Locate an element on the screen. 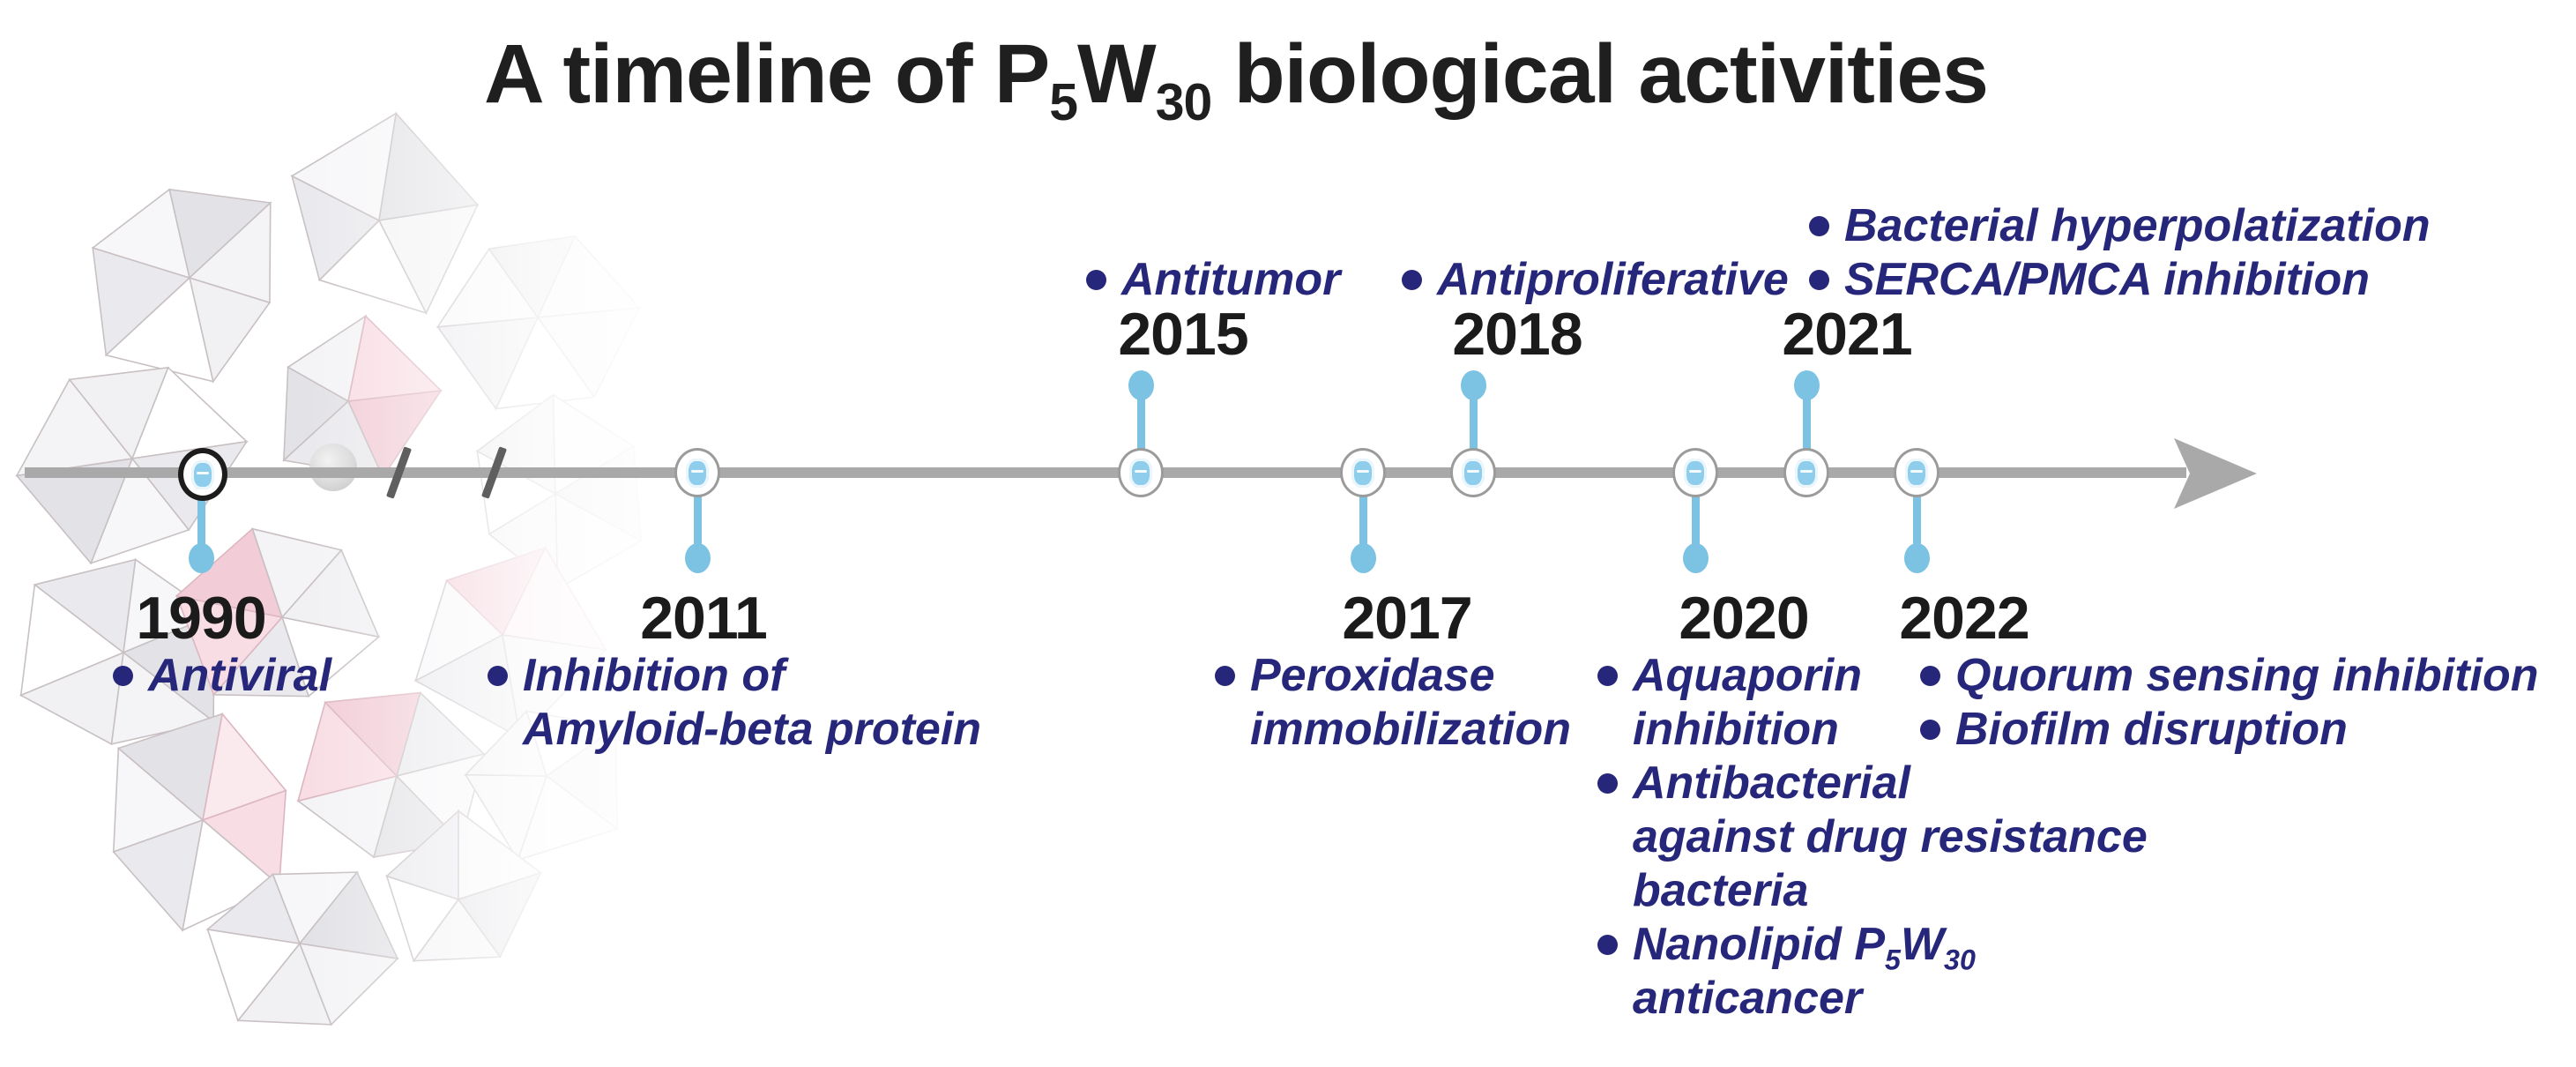 Image resolution: width=2576 pixels, height=1067 pixels. bullet-item: Peroxidase is located at coordinates (1393, 676).